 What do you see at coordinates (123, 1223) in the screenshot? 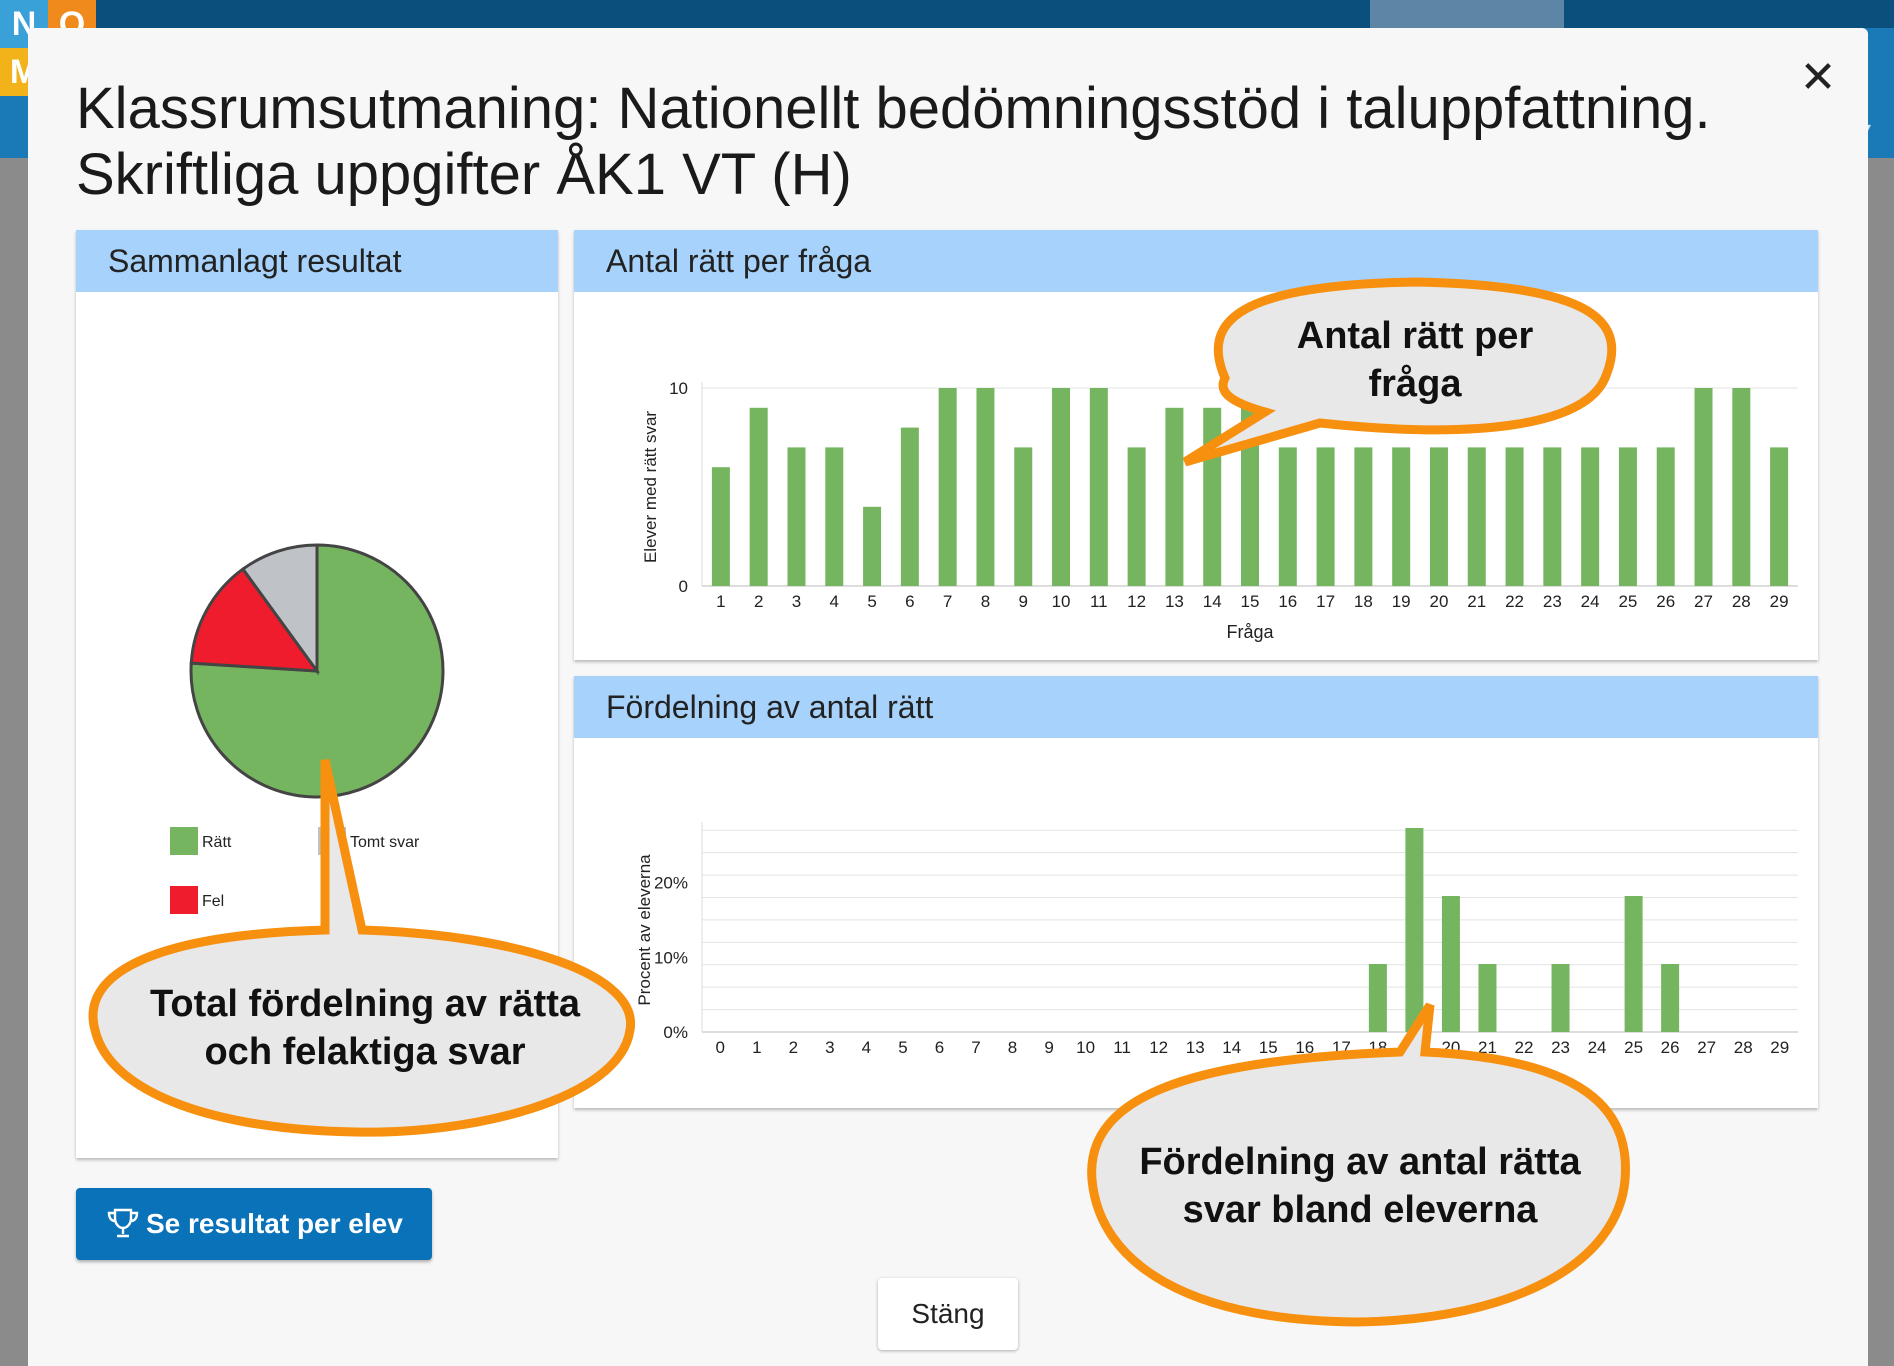
I see `trophy-icon` at bounding box center [123, 1223].